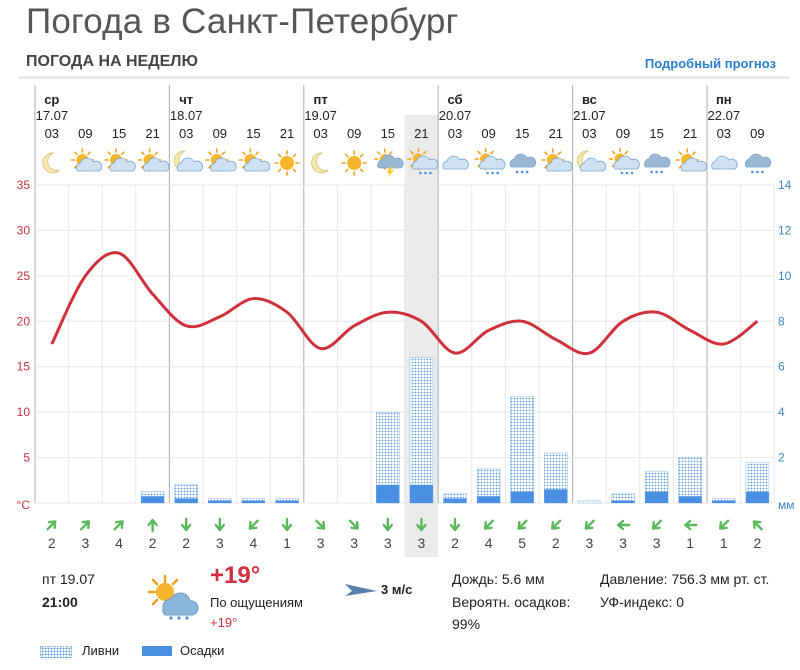 Image resolution: width=800 pixels, height=670 pixels. What do you see at coordinates (354, 163) in the screenshot?
I see `sun-icon` at bounding box center [354, 163].